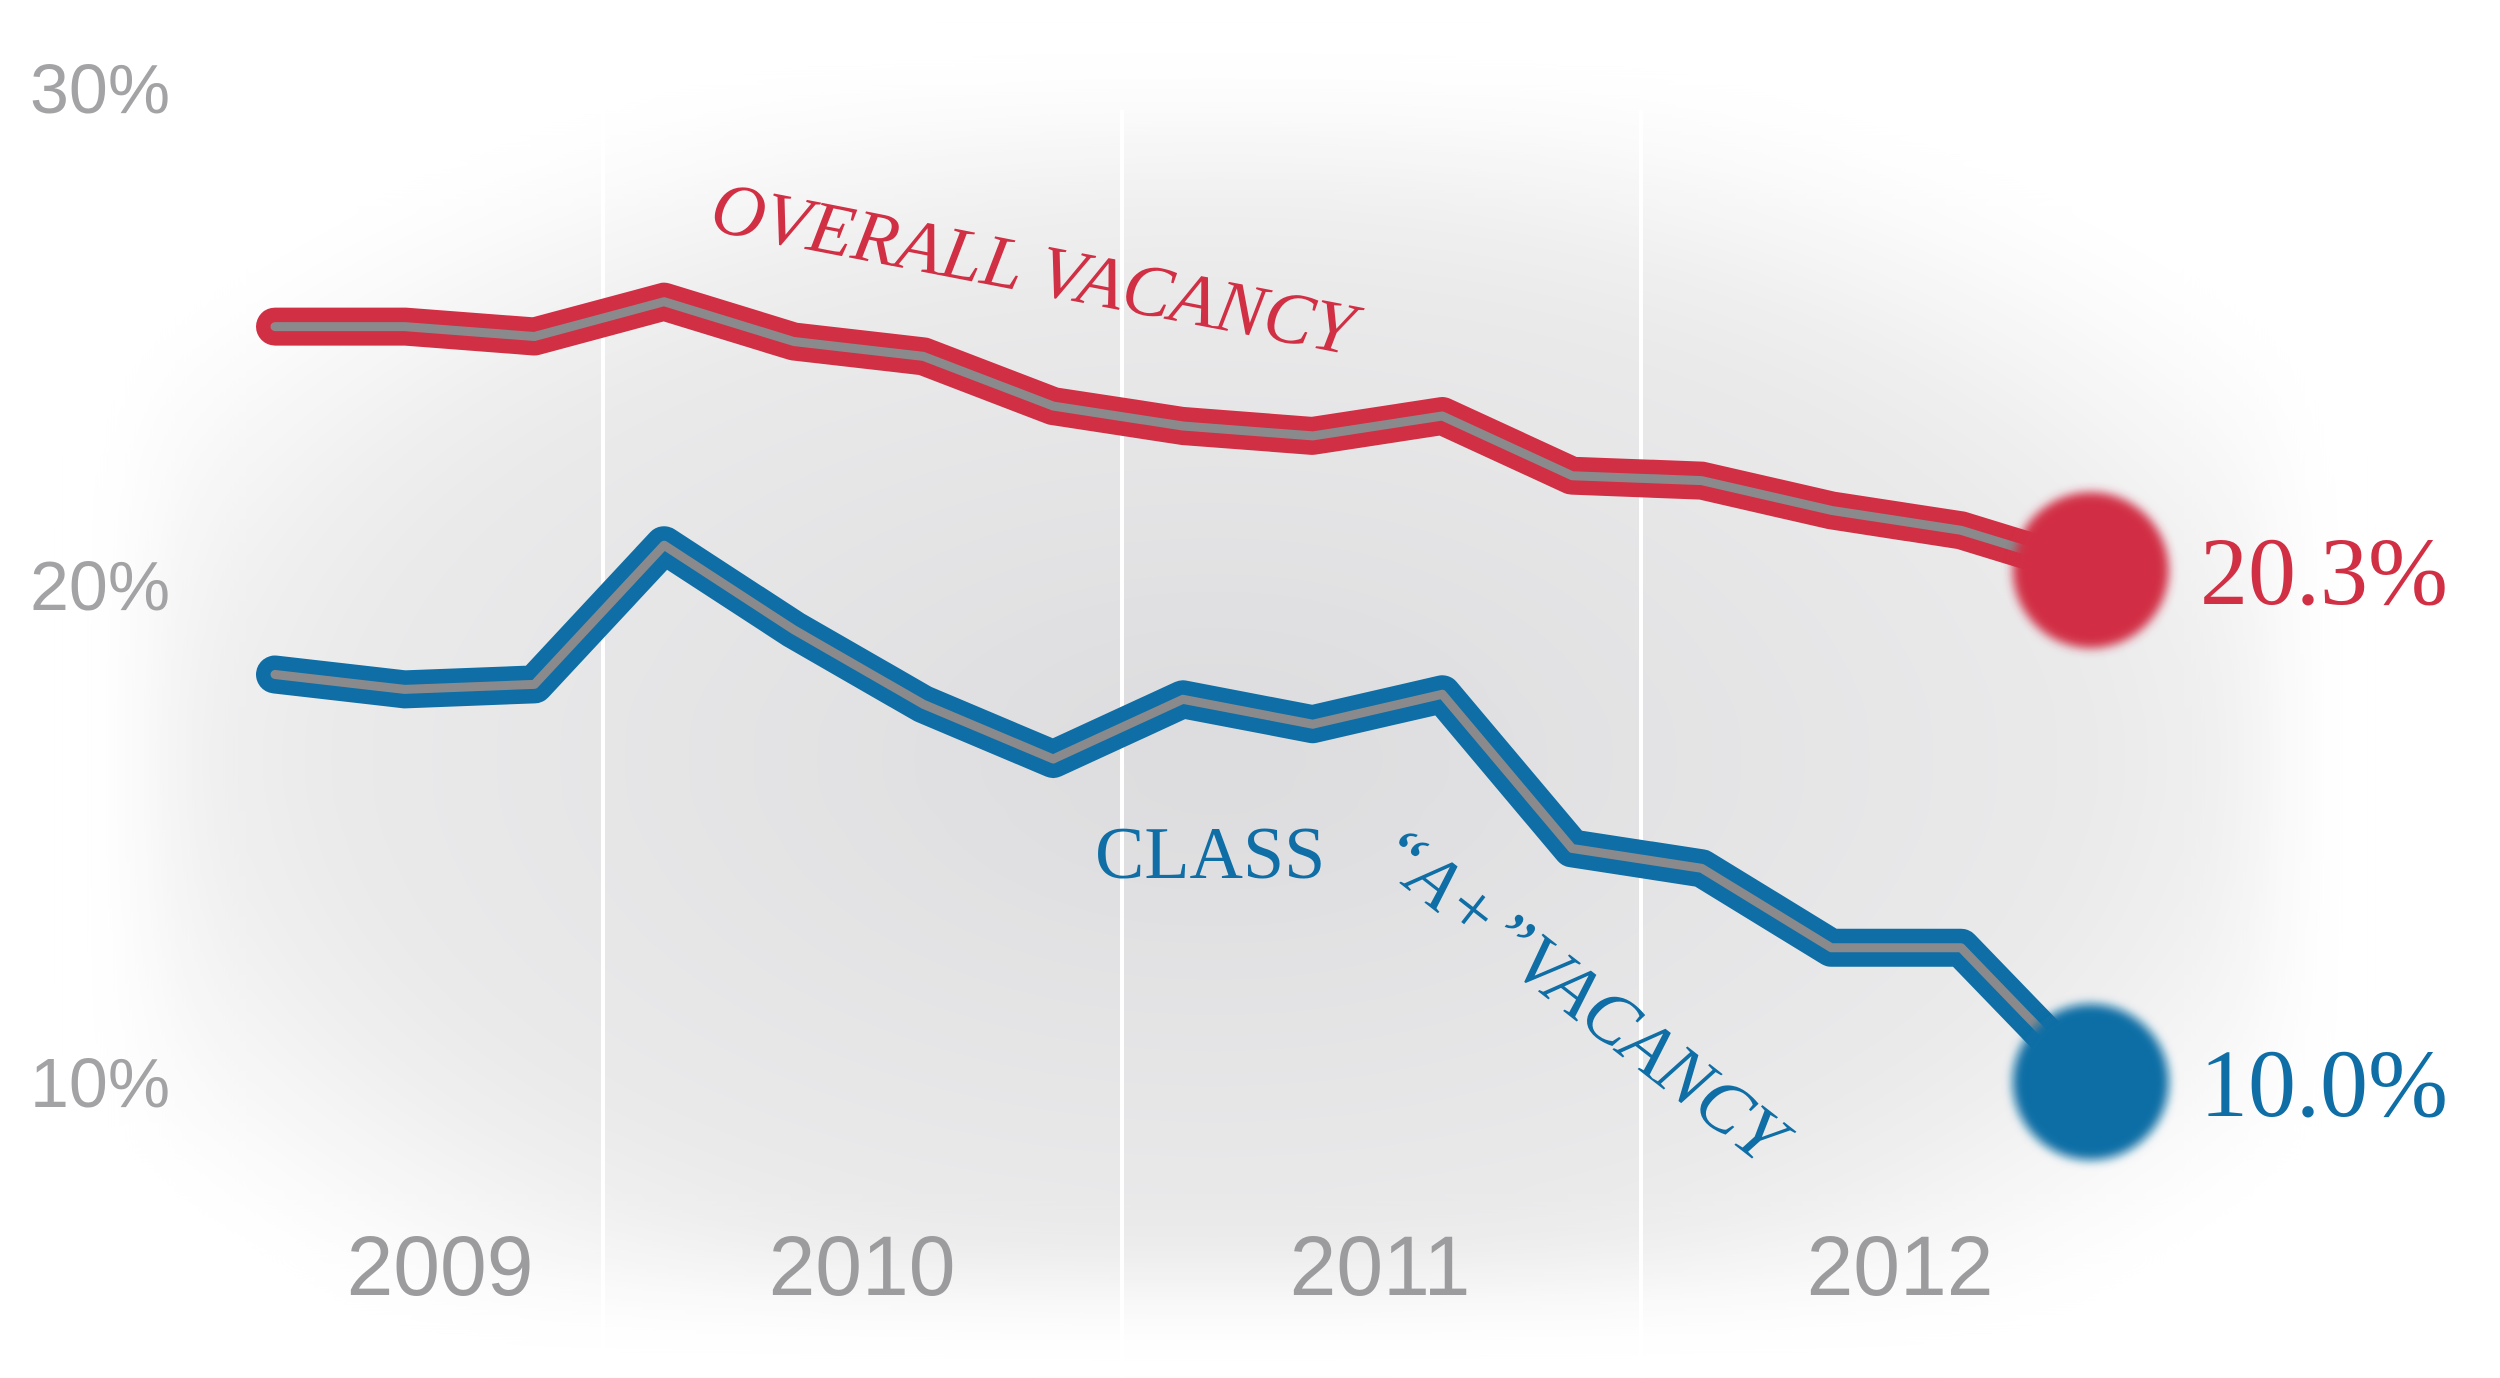 This screenshot has width=2500, height=1378. I want to click on x-year-label: 2009, so click(440, 1266).